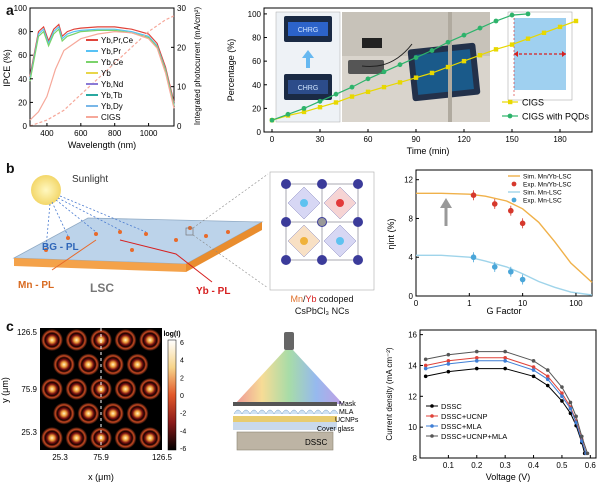 The image size is (600, 486). Describe the element at coordinates (504, 243) in the screenshot. I see `ntot-series-group` at that location.